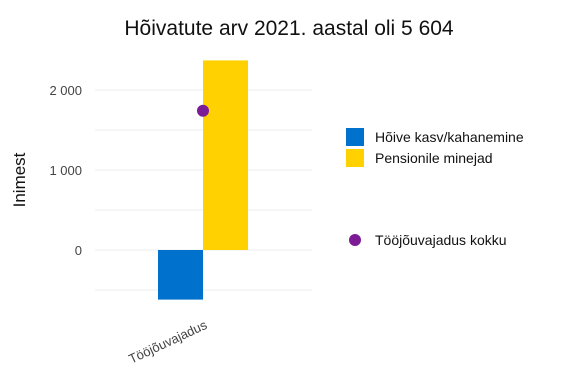 This screenshot has height=385, width=579. I want to click on chart-title: Hõivatute arv 2021. aastal oli 5 604, so click(289, 28).